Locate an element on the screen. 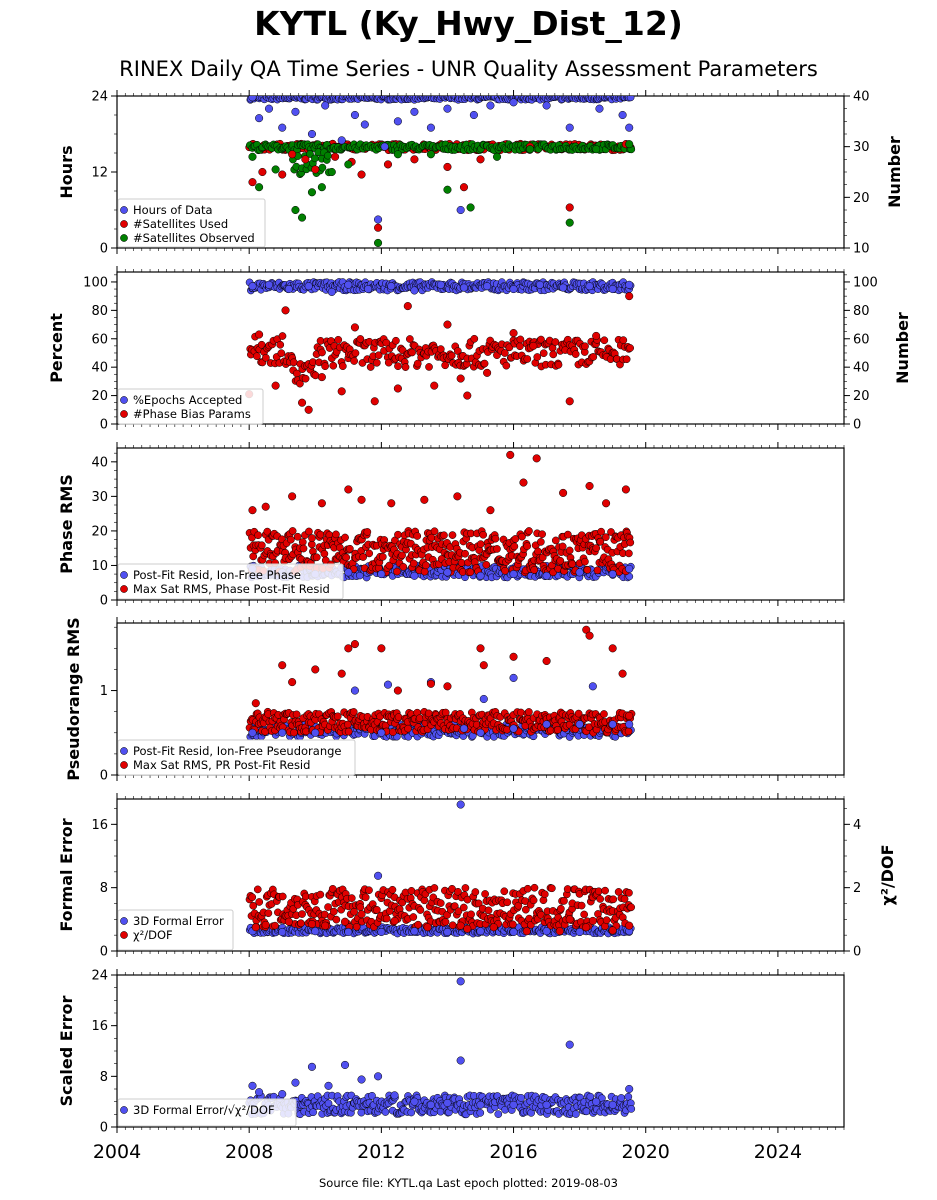  y-tick-label: 0 is located at coordinates (104, 425).